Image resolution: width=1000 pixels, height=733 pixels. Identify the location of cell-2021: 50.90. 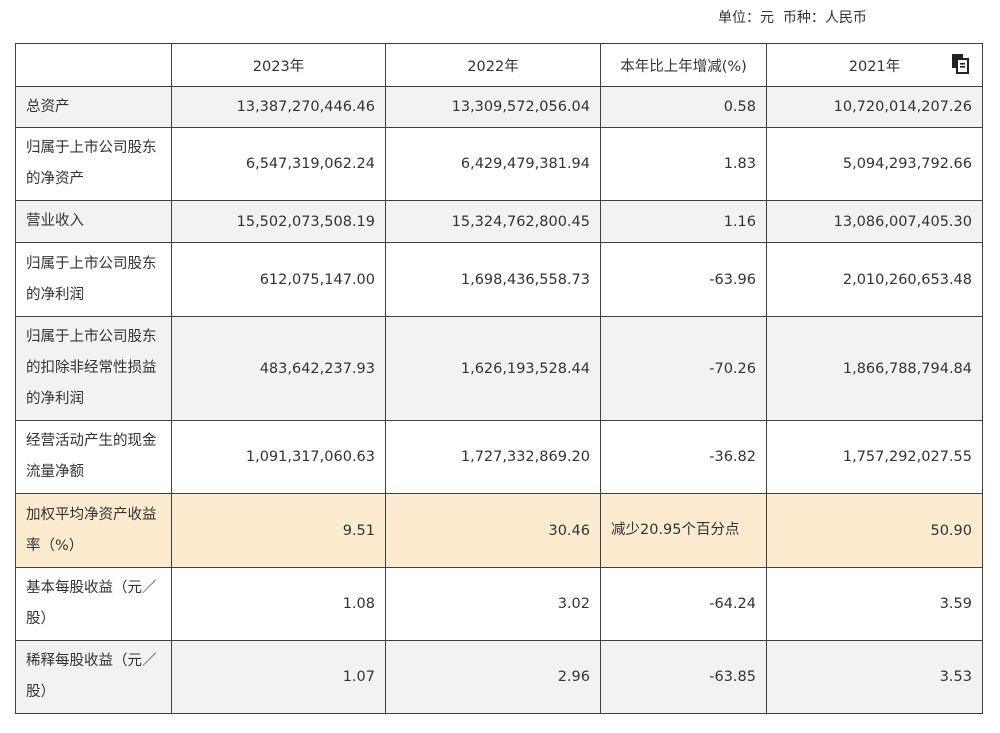
(874, 530).